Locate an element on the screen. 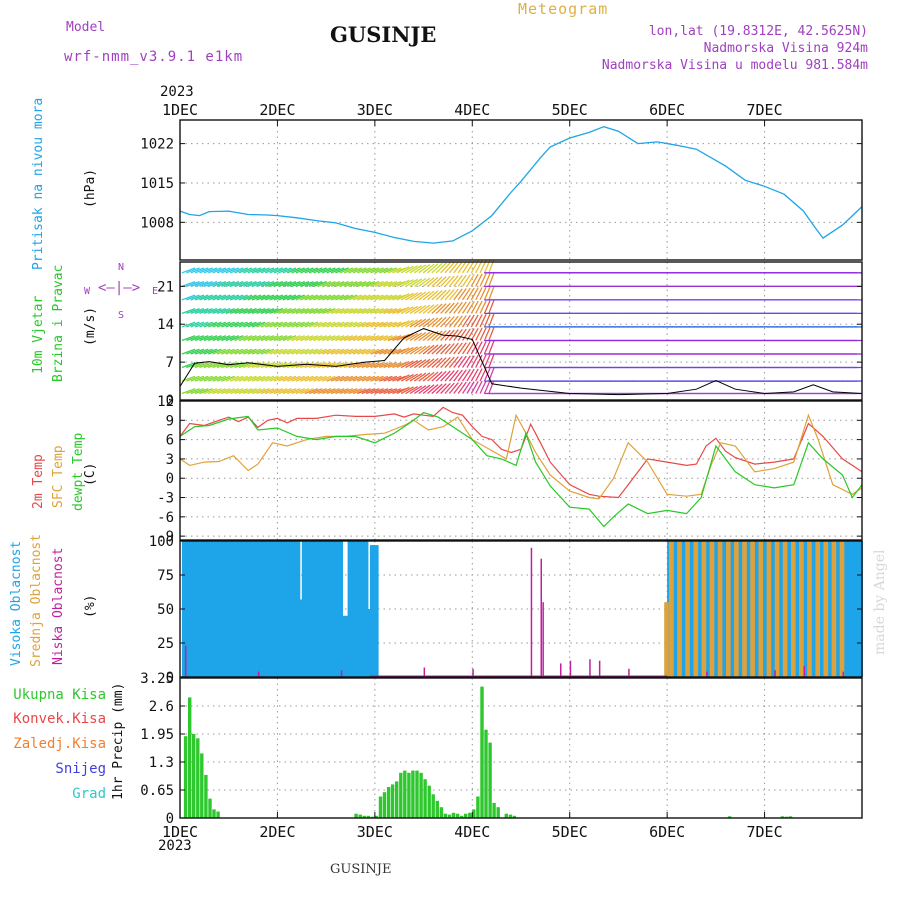 This screenshot has width=900, height=900. y-tick-label: 14 is located at coordinates (165, 325).